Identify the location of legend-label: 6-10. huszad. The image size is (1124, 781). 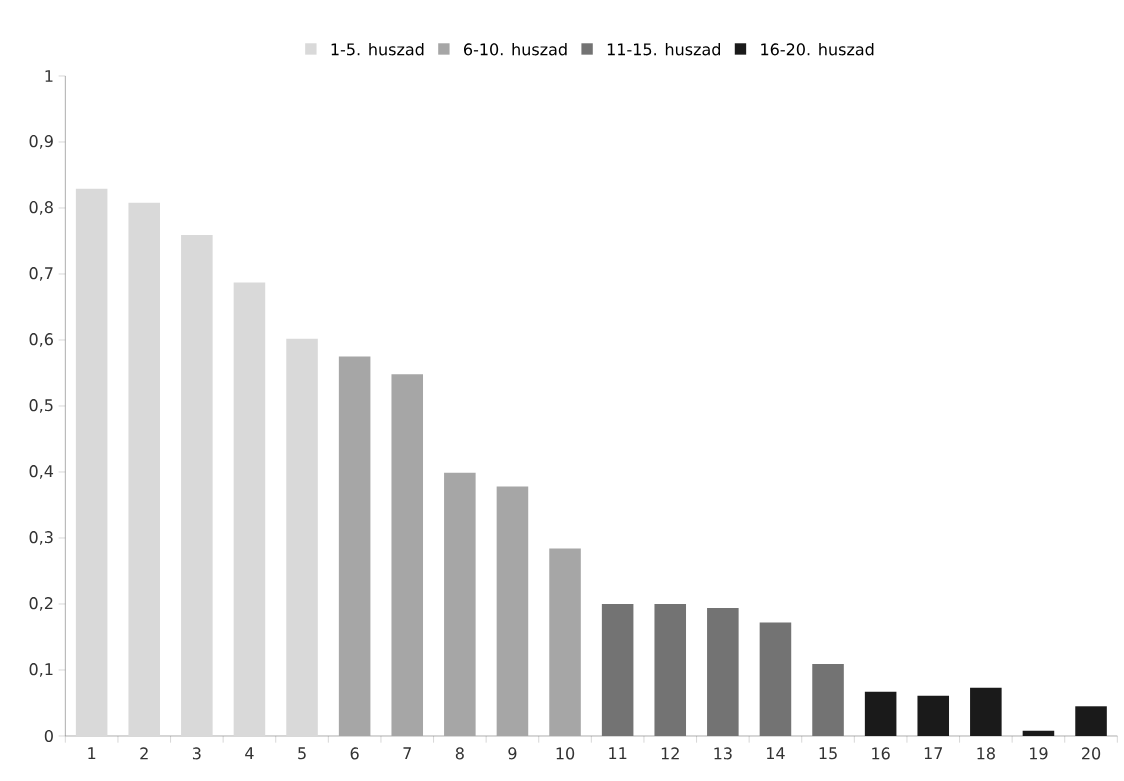
(515, 49).